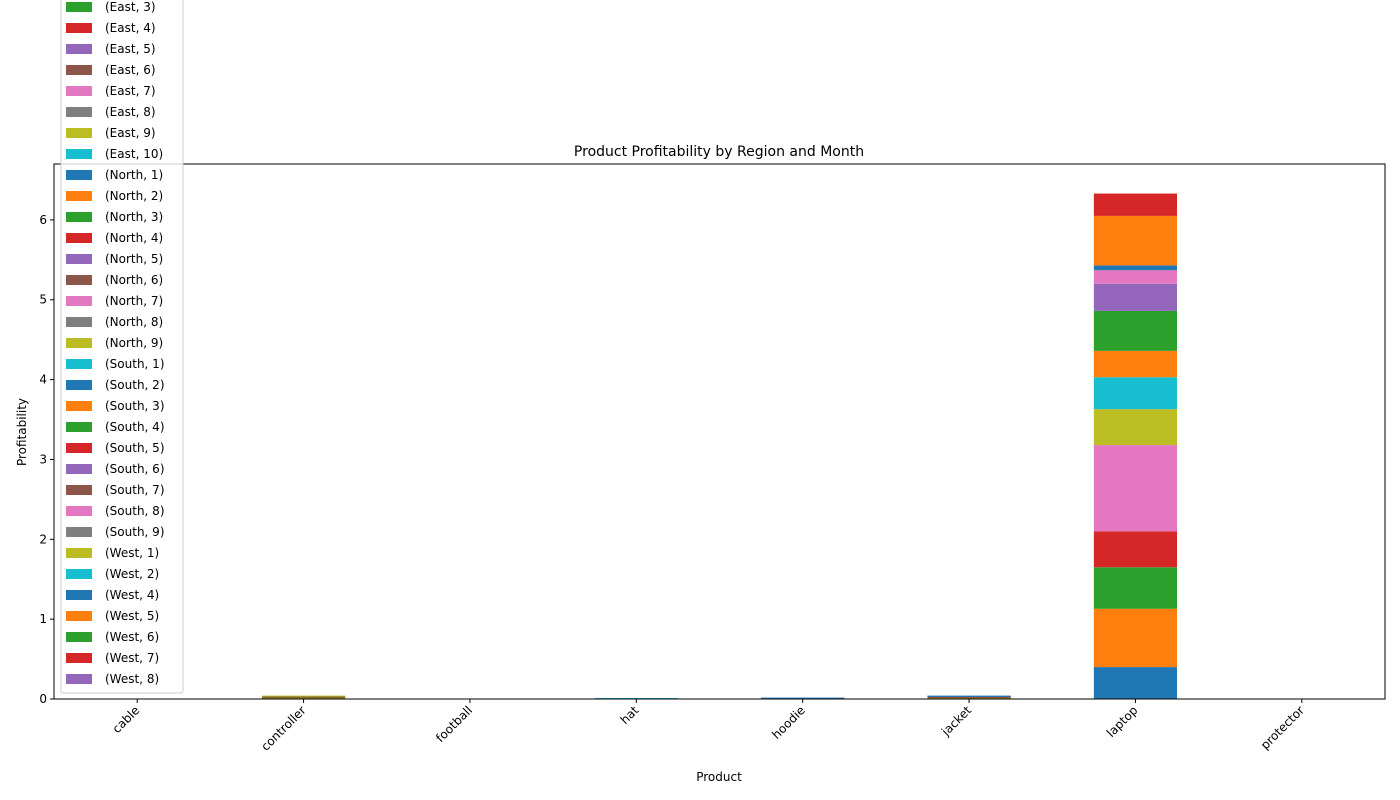 The height and width of the screenshot is (800, 1400). I want to click on legend-entry-label: (North, 5), so click(134, 259).